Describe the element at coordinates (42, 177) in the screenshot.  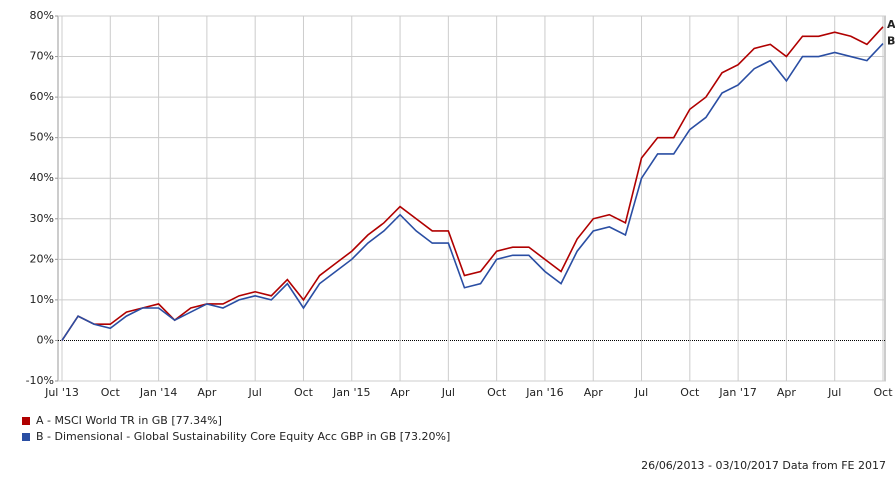
I see `y-tick-label: 40%` at that location.